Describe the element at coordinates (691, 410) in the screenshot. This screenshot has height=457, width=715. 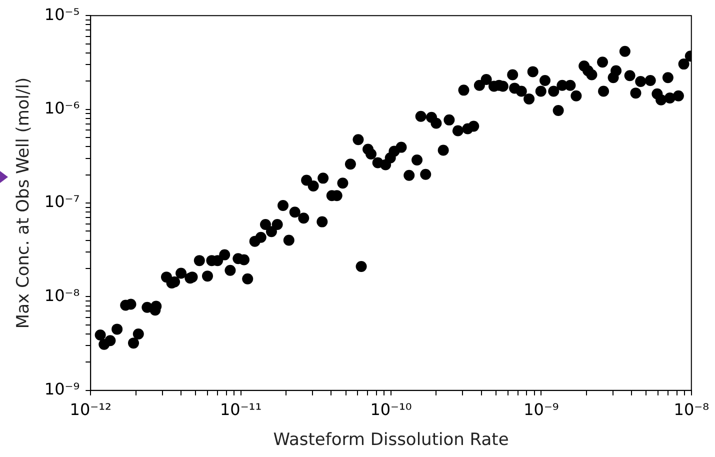
I see `x-tick-label: 10⁻⁸` at that location.